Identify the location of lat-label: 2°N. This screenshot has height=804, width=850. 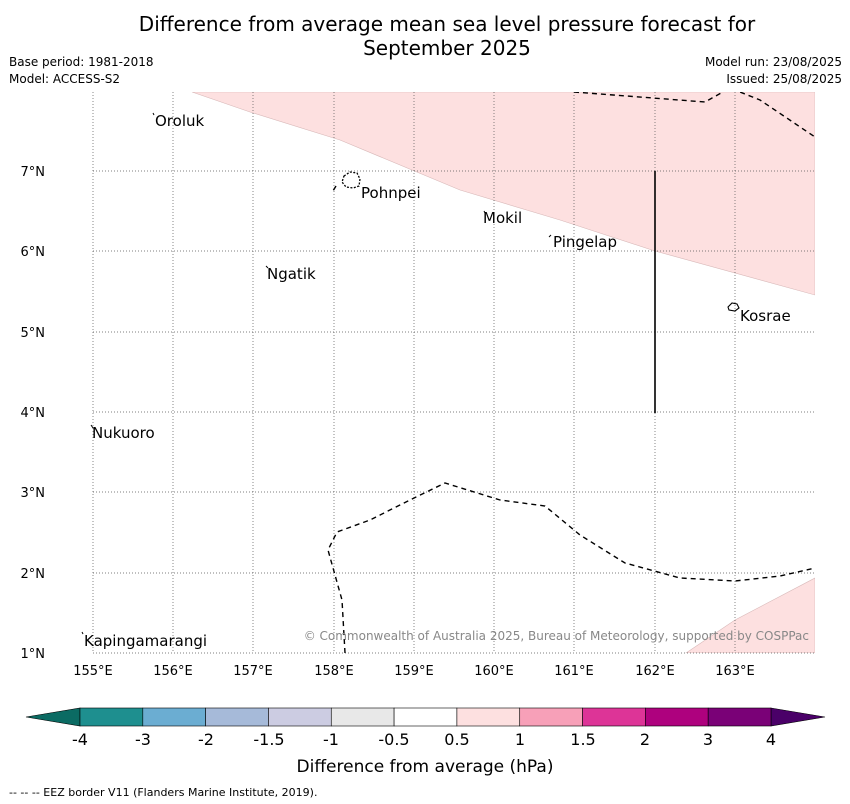
(33, 574).